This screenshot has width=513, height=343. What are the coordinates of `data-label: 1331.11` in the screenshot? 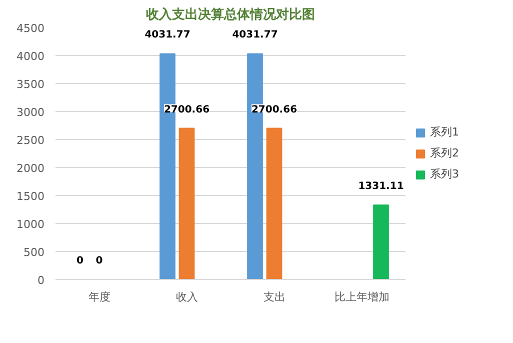 It's located at (381, 186).